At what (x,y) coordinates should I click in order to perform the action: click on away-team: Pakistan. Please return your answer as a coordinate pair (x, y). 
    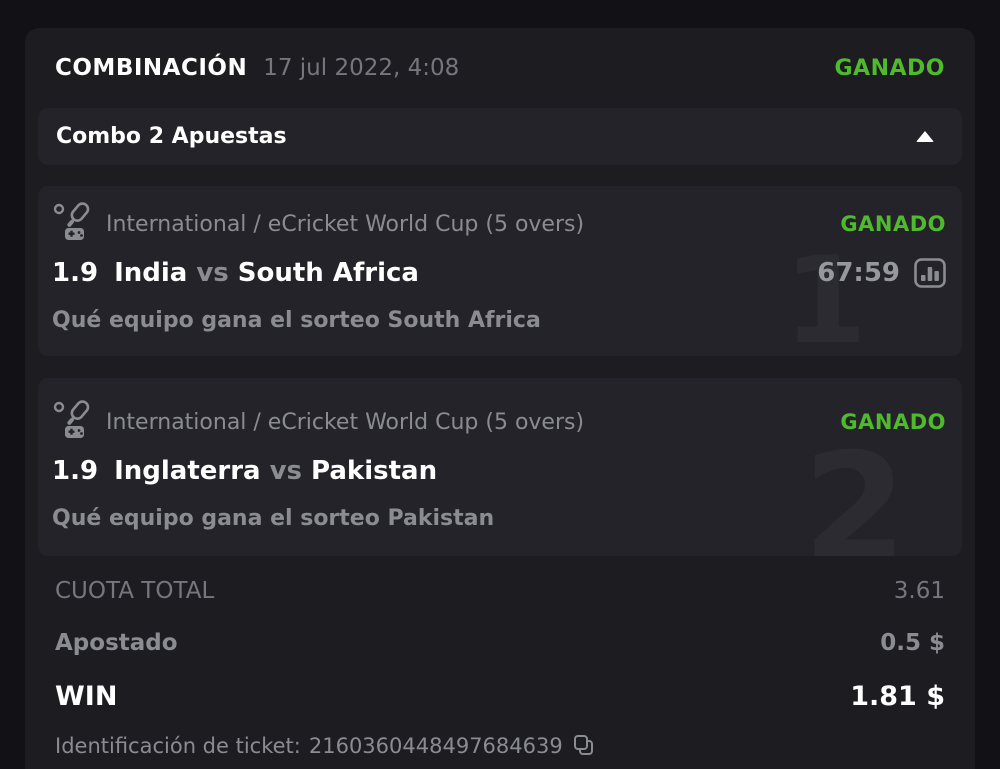
    Looking at the image, I should click on (374, 471).